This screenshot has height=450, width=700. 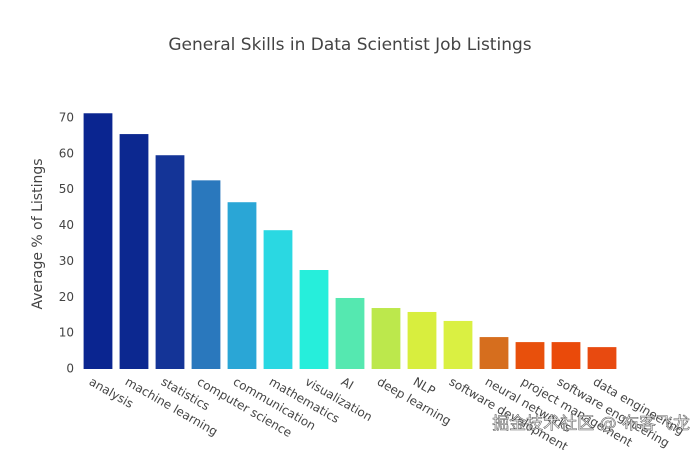 What do you see at coordinates (347, 384) in the screenshot?
I see `x-tick-label: AI` at bounding box center [347, 384].